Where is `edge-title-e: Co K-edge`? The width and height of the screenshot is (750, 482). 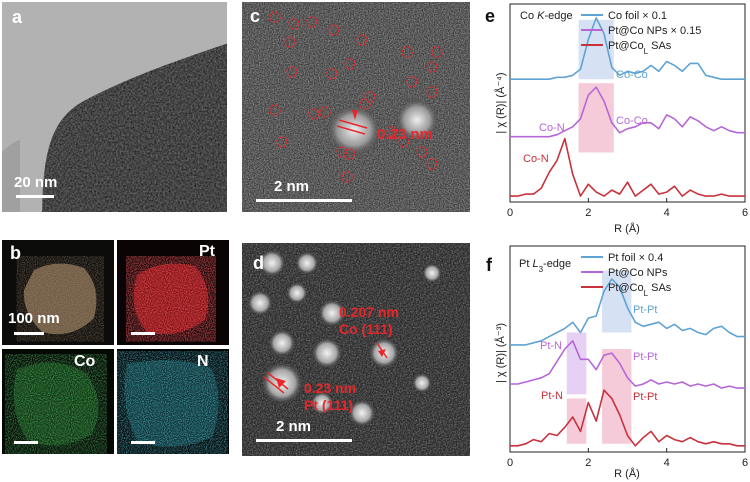
edge-title-e: Co K-edge is located at coordinates (546, 16).